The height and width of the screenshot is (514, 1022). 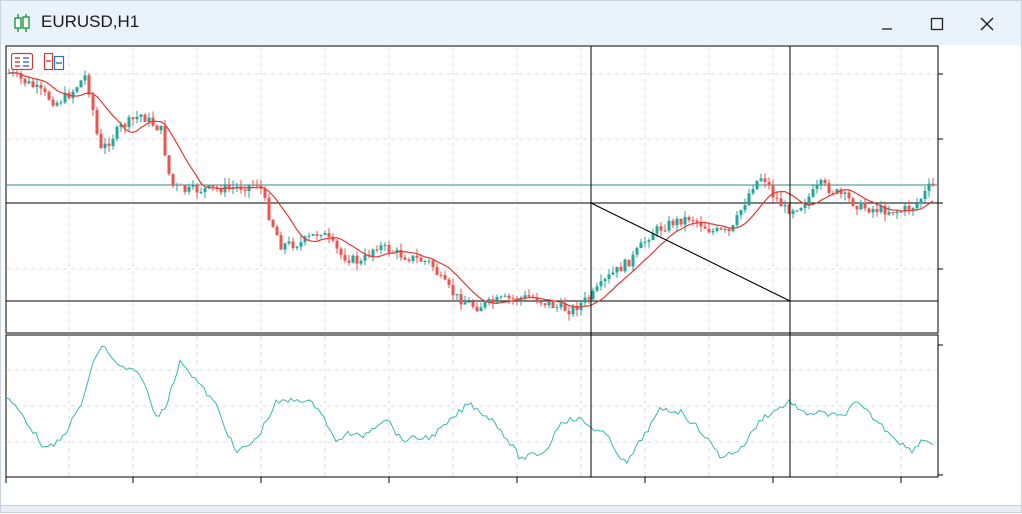 What do you see at coordinates (22, 61) in the screenshot?
I see `trade-panel-icon` at bounding box center [22, 61].